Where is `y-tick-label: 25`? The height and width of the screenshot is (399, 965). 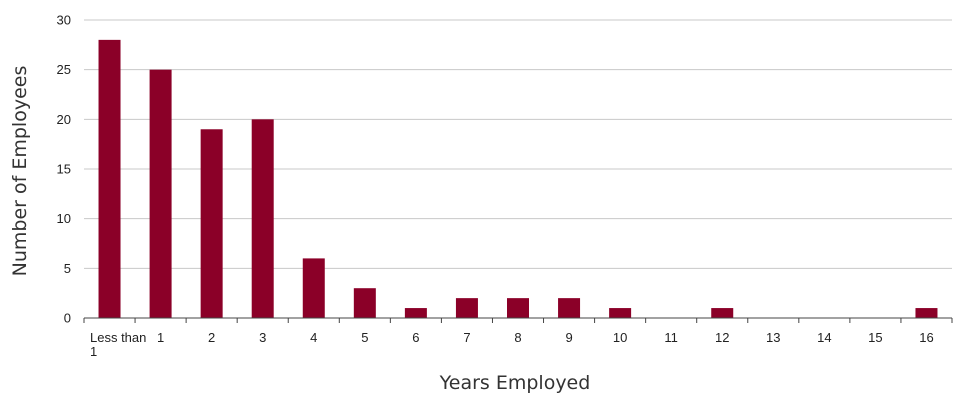
y-tick-label: 25 is located at coordinates (64, 69).